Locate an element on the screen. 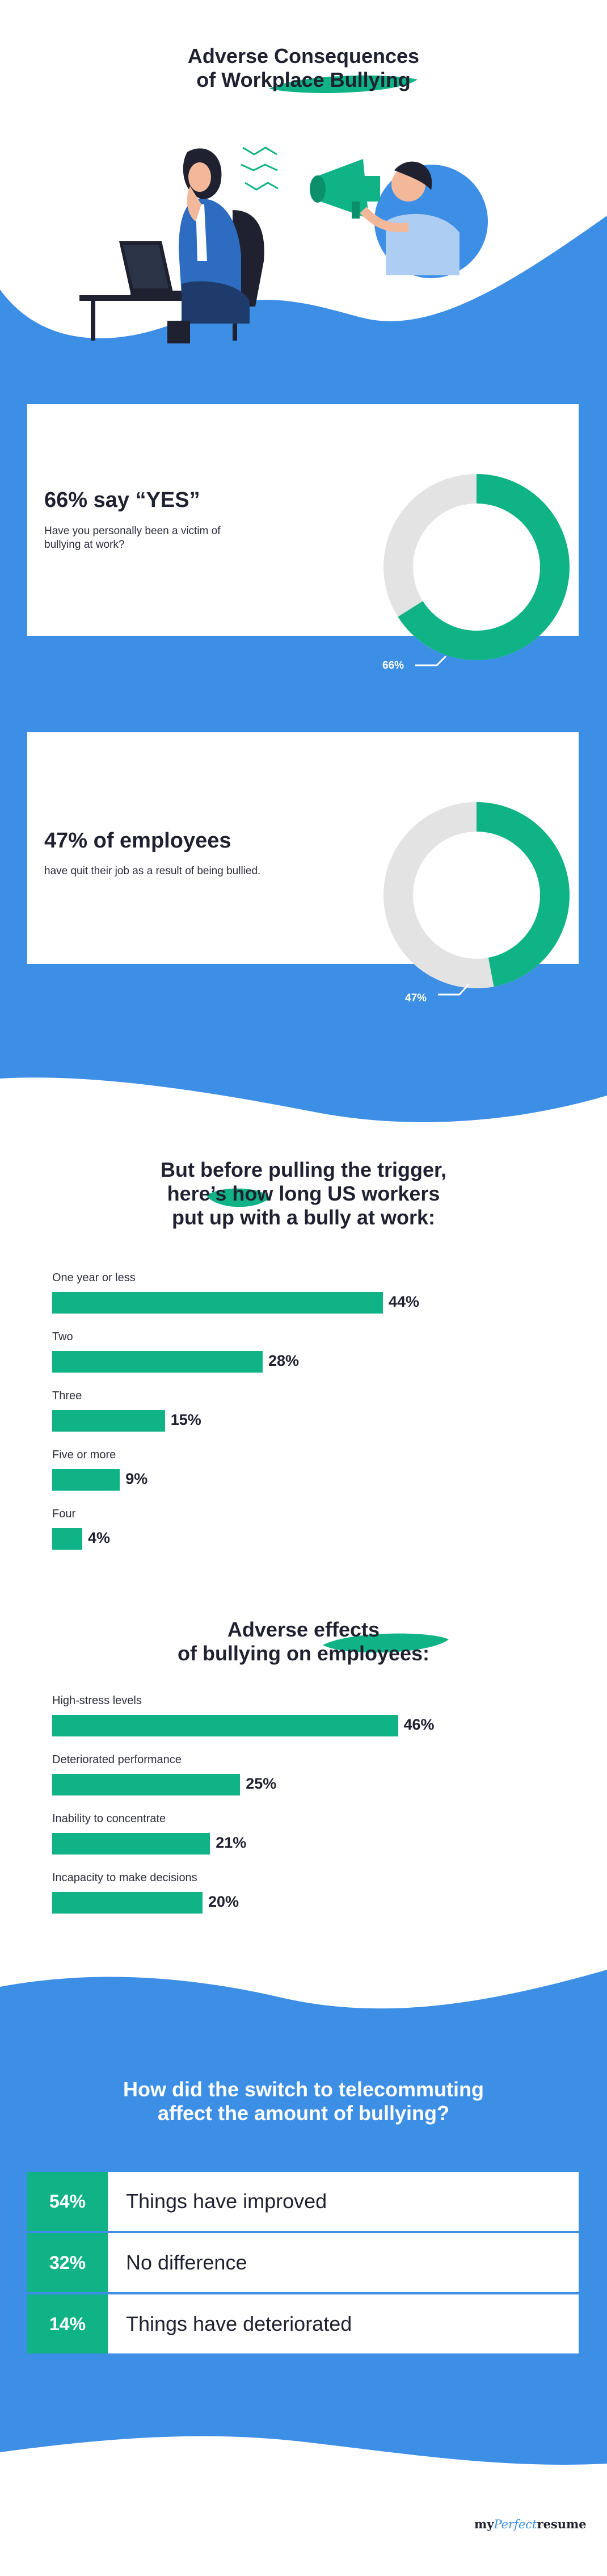 Image resolution: width=607 pixels, height=2576 pixels. bar-category-label: Four is located at coordinates (64, 1514).